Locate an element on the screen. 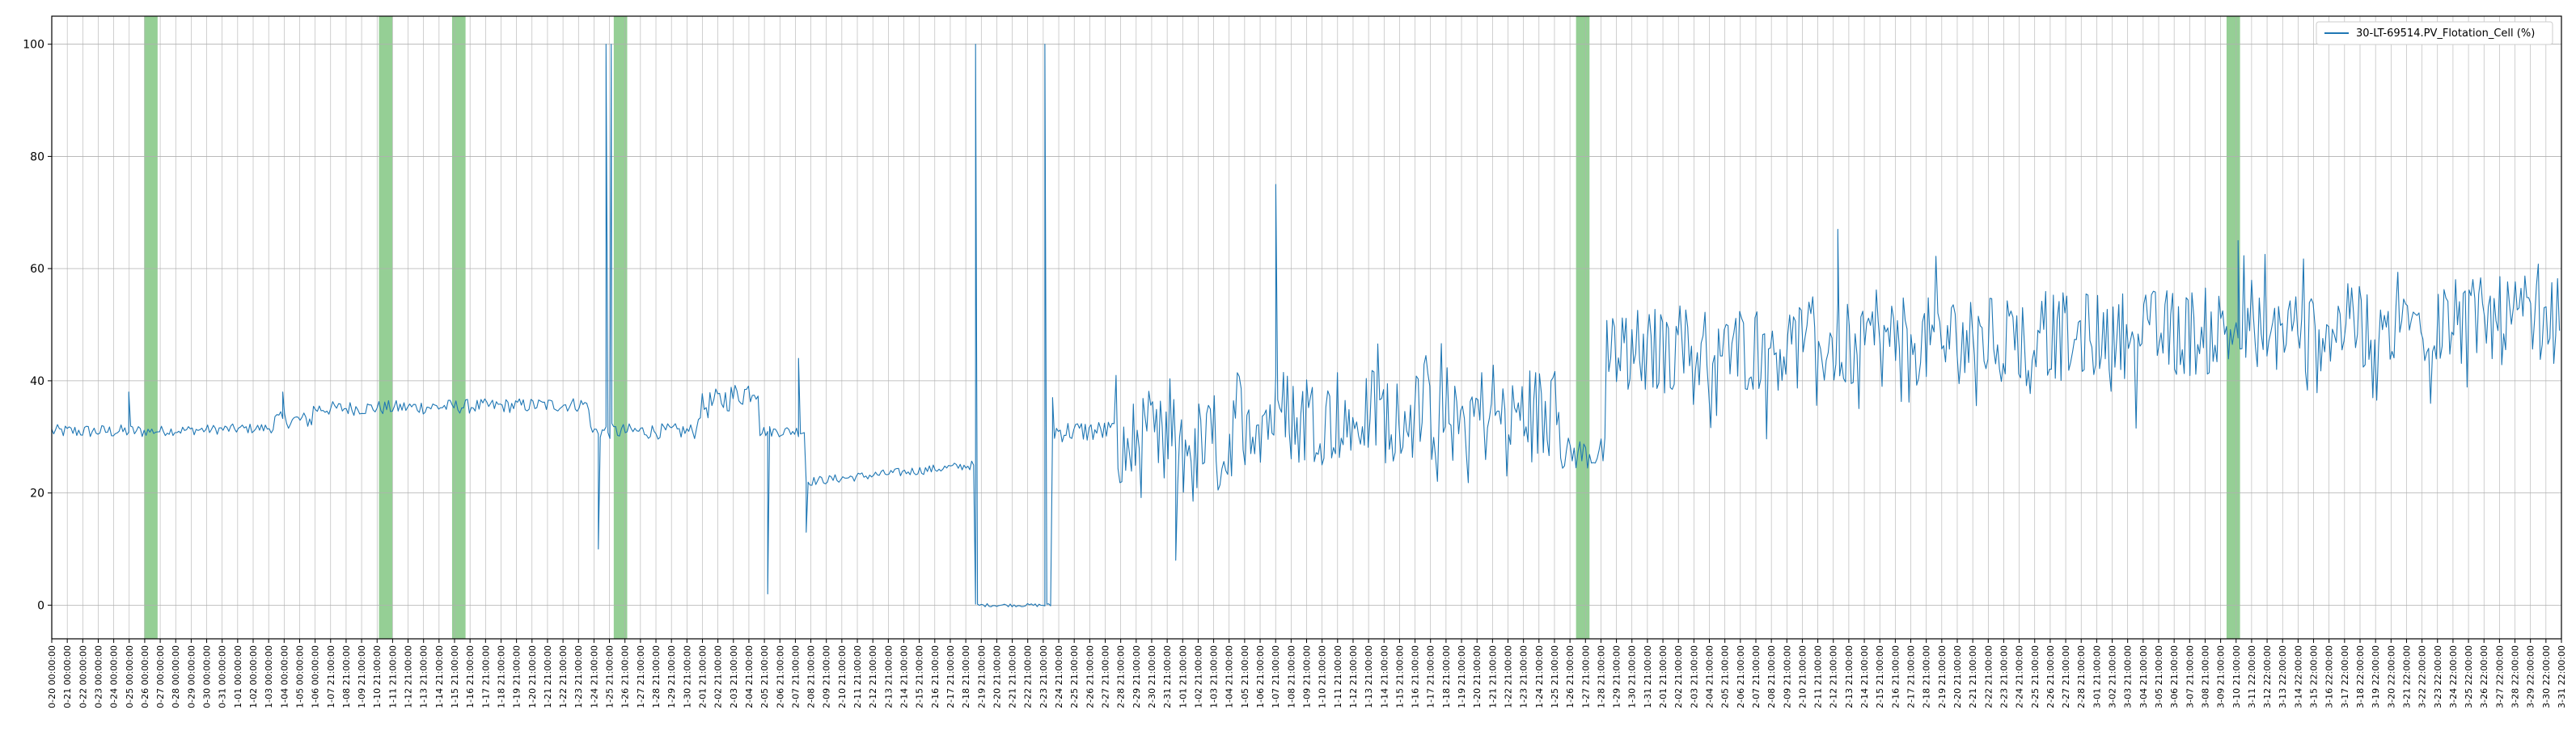 This screenshot has width=2576, height=731. x-tick-label: 2-17 21:00:00 is located at coordinates (950, 676).